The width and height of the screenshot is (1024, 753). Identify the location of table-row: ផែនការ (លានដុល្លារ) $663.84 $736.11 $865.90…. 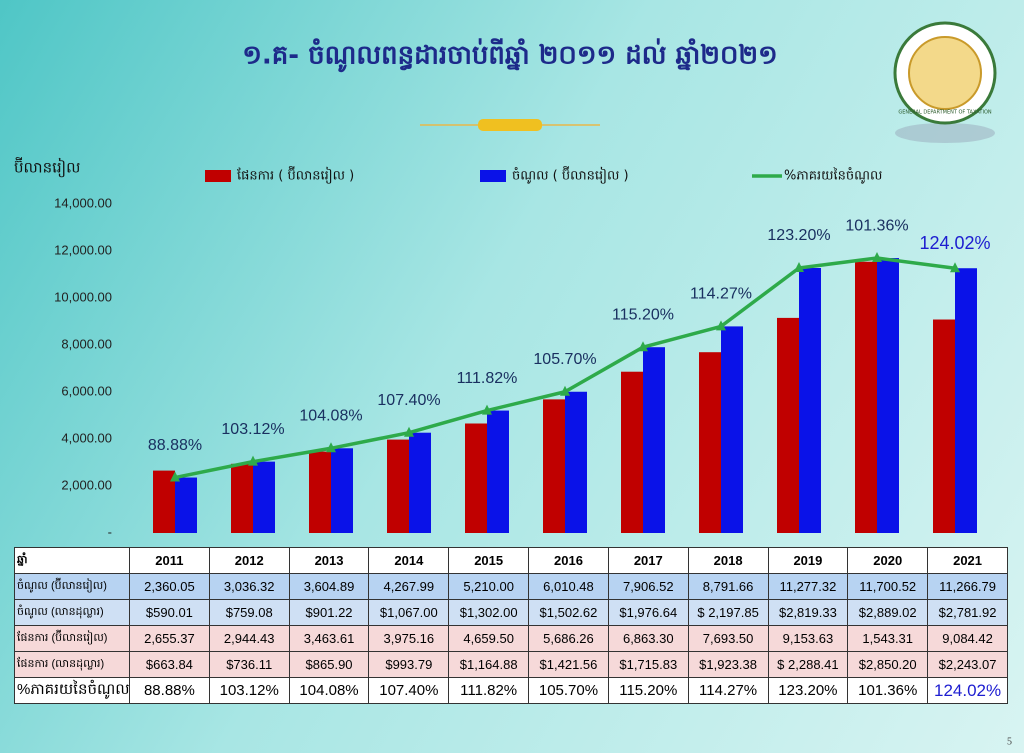
(511, 664).